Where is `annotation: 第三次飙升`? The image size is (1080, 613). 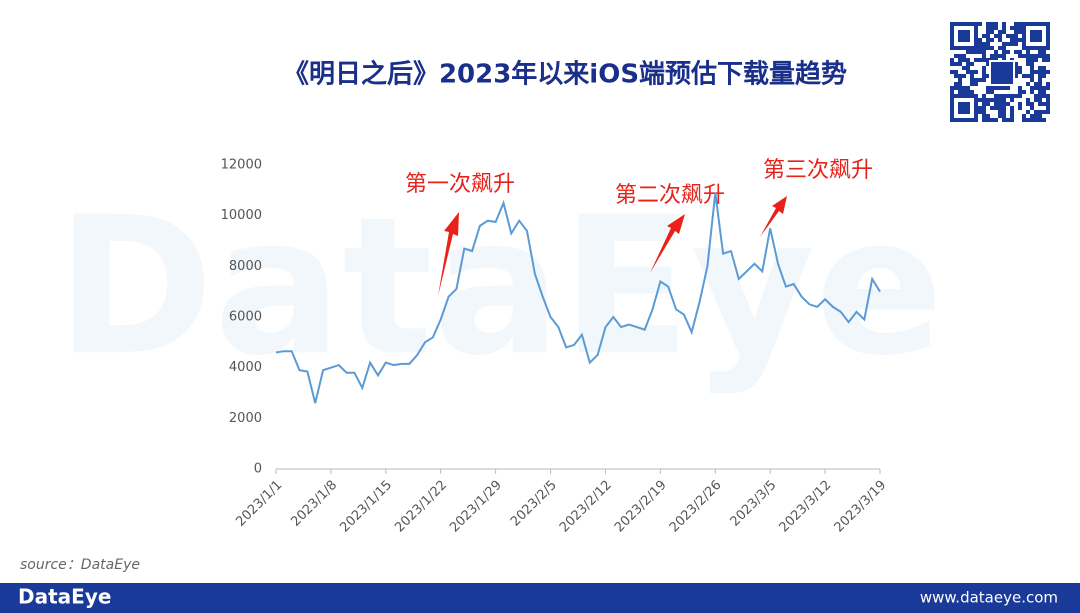 annotation: 第三次飙升 is located at coordinates (818, 170).